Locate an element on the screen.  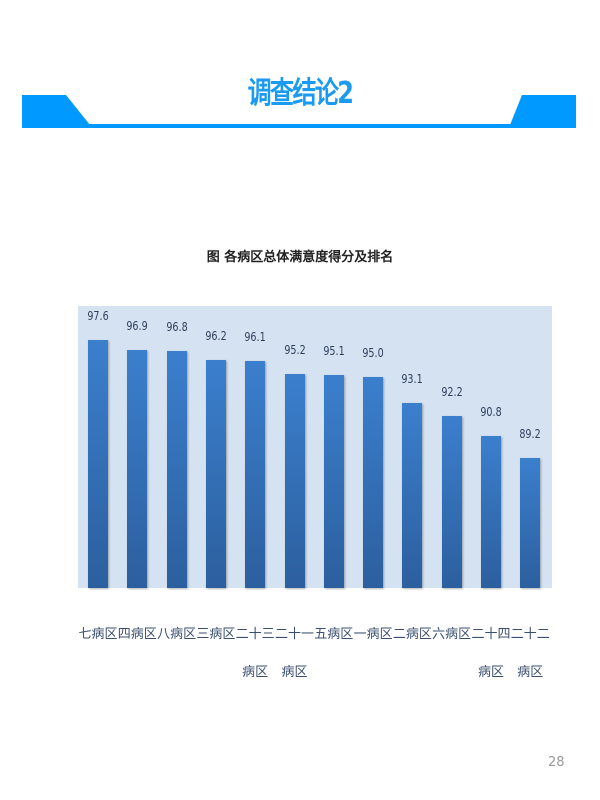
category-label: 八病区 is located at coordinates (177, 634).